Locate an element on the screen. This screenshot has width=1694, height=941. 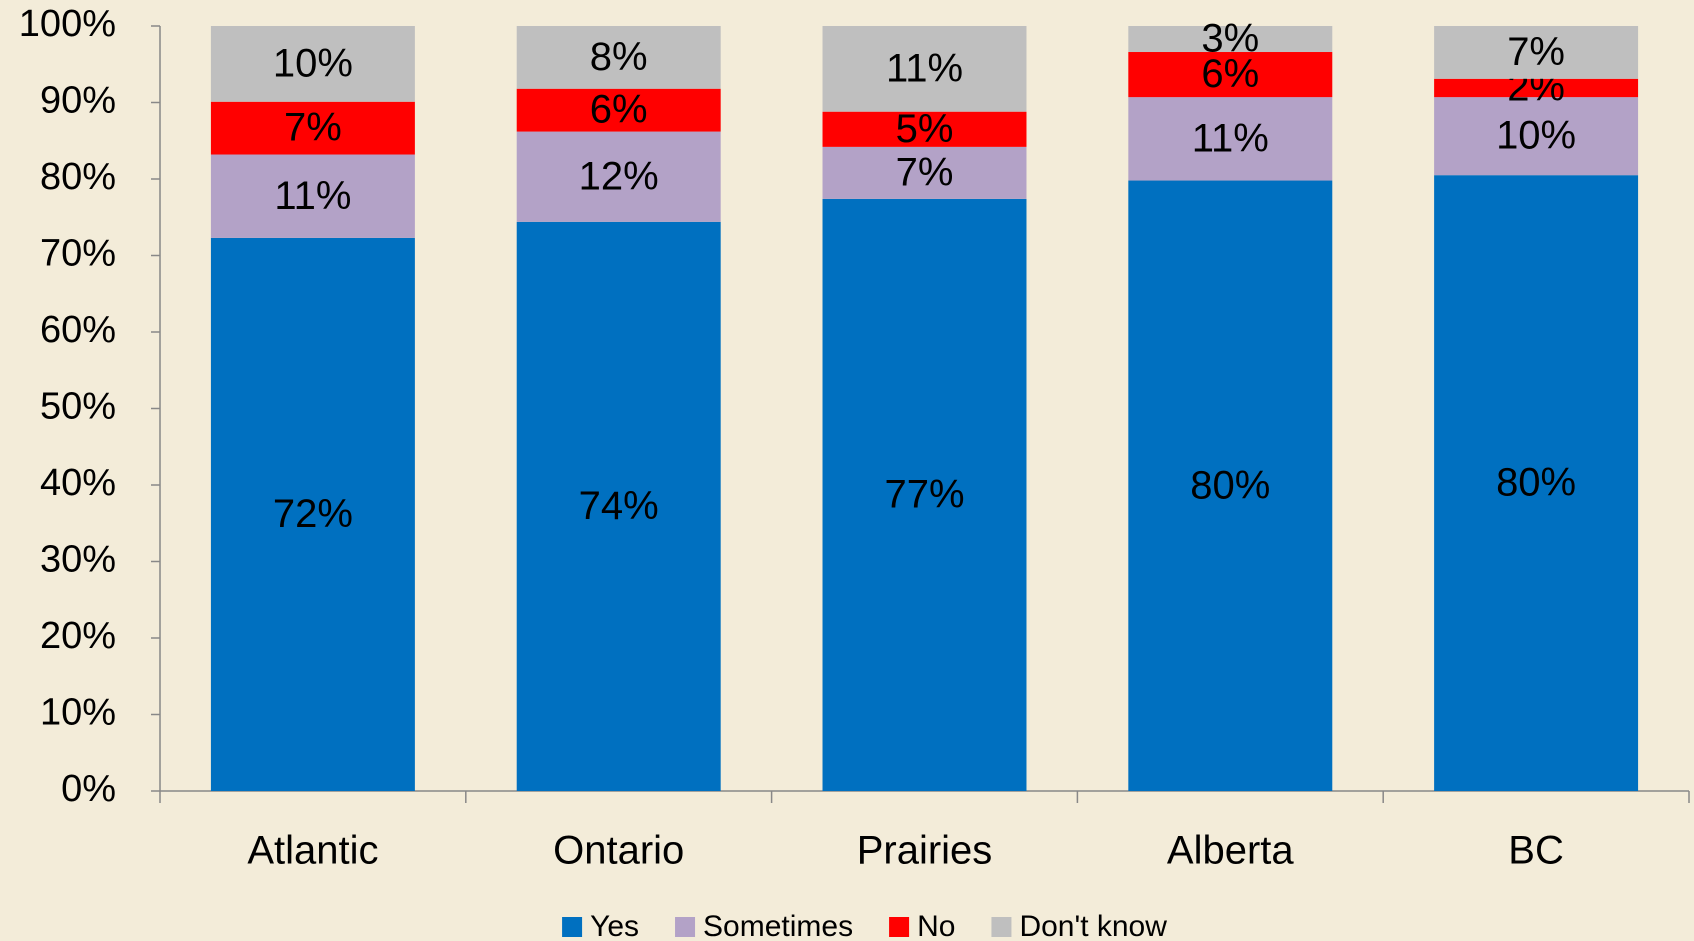
data-label: 3% is located at coordinates (1230, 39).